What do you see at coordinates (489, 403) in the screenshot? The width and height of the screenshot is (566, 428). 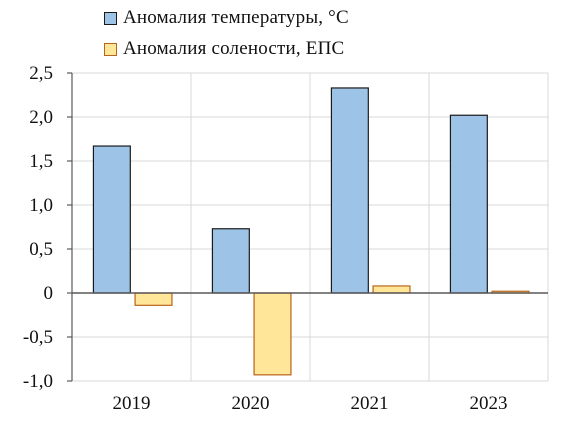 I see `x-tick-label: 2023` at bounding box center [489, 403].